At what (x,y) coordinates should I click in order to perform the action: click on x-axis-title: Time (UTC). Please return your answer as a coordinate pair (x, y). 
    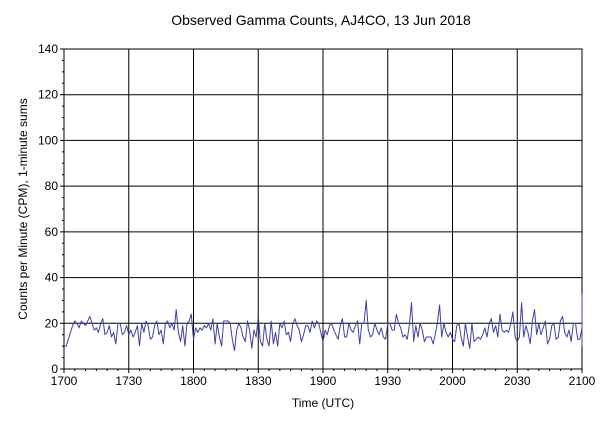
    Looking at the image, I should click on (323, 403).